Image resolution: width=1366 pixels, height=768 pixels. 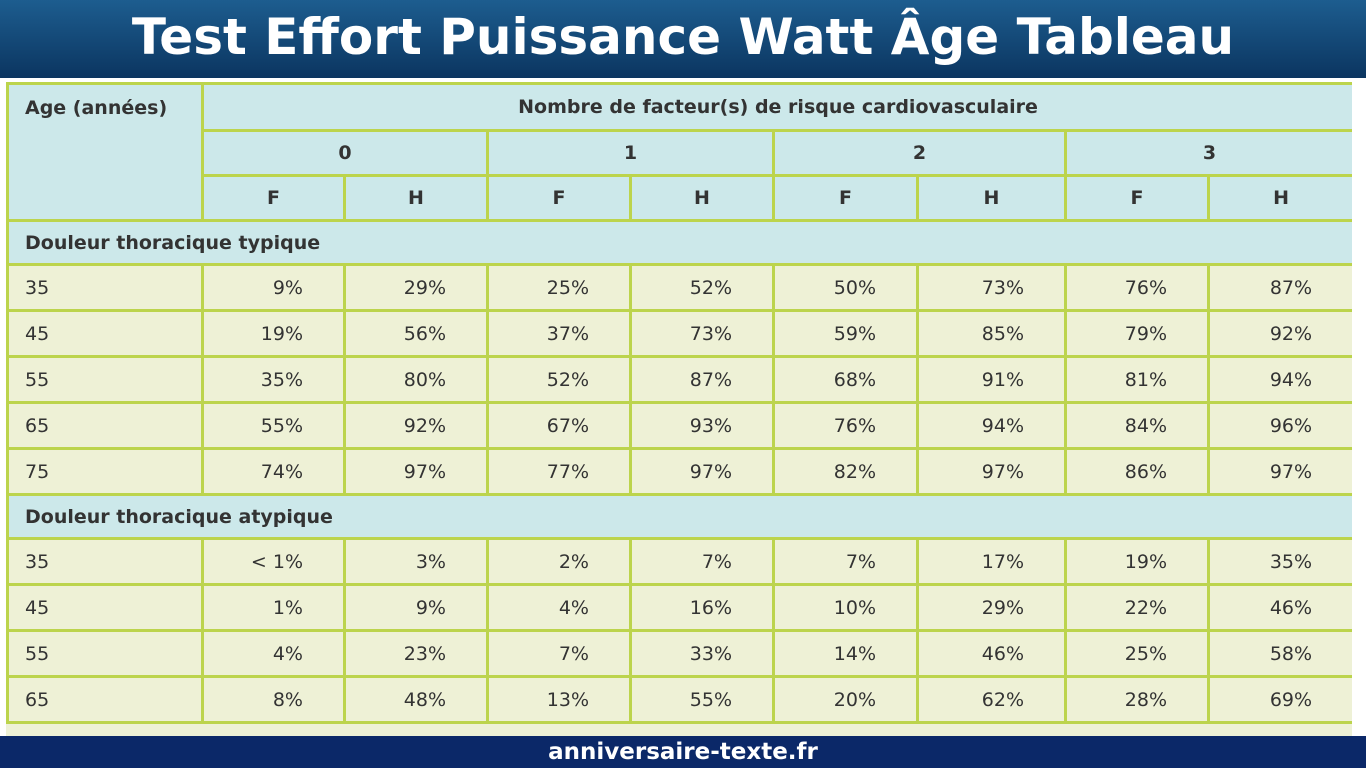 I want to click on data-row: 65 8% 48% 13% 55% 20% 62% 28% 69%, so click(x=679, y=699).